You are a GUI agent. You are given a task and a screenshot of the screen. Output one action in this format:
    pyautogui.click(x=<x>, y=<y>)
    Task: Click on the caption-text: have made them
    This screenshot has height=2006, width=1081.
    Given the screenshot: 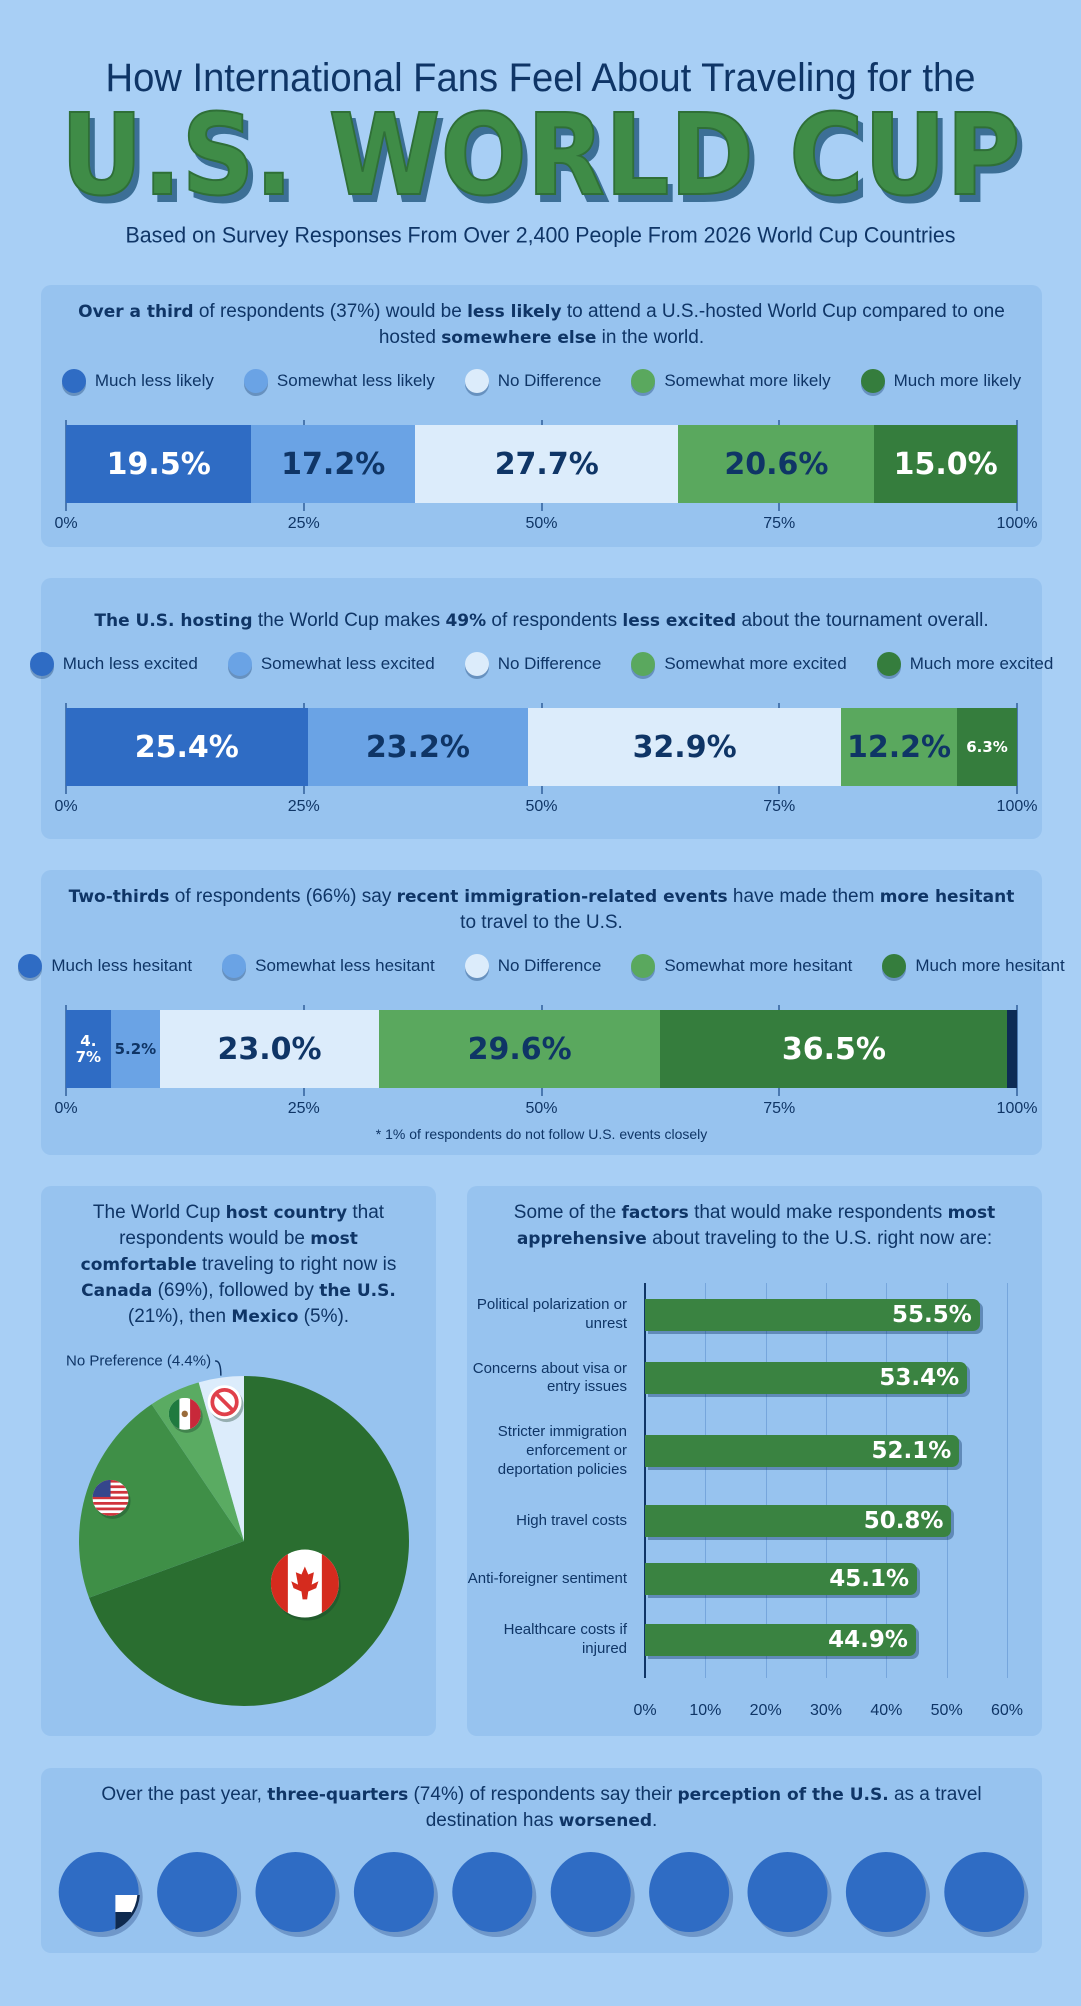 What is the action you would take?
    pyautogui.click(x=803, y=896)
    